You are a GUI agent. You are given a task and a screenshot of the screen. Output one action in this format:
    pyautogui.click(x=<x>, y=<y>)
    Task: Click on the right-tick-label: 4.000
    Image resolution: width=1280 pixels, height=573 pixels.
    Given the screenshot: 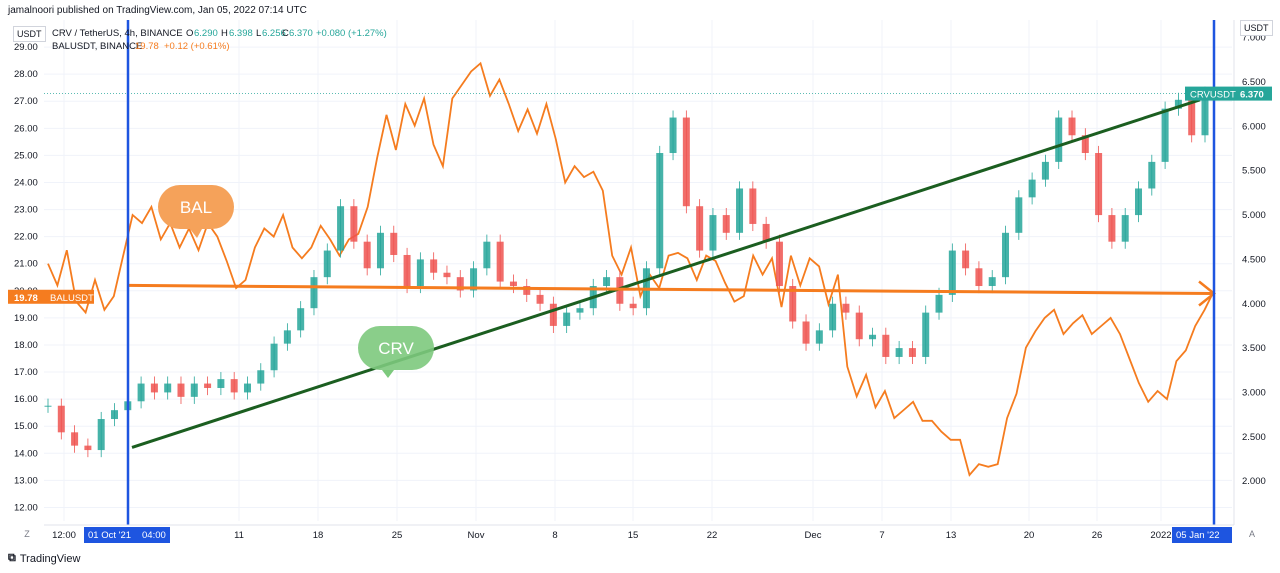 What is the action you would take?
    pyautogui.click(x=1254, y=304)
    